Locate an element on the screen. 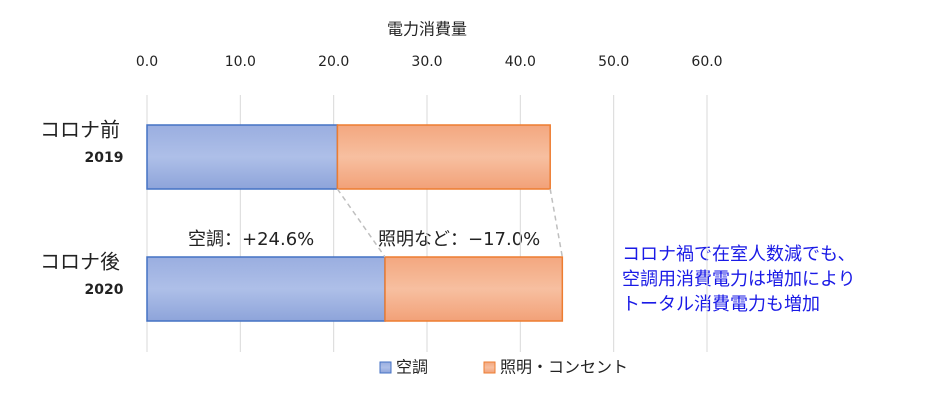 Image resolution: width=932 pixels, height=408 pixels. legend-label: 照明・コンセント is located at coordinates (564, 367).